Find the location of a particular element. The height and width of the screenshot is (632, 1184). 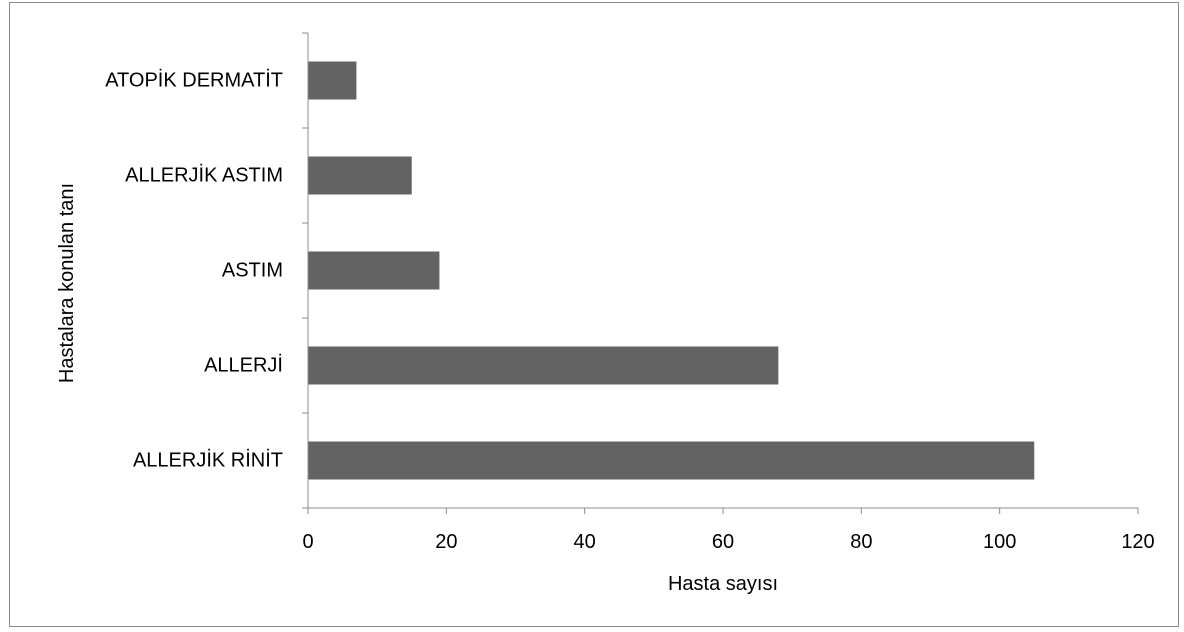

x-tick-label: 120 is located at coordinates (1137, 542).